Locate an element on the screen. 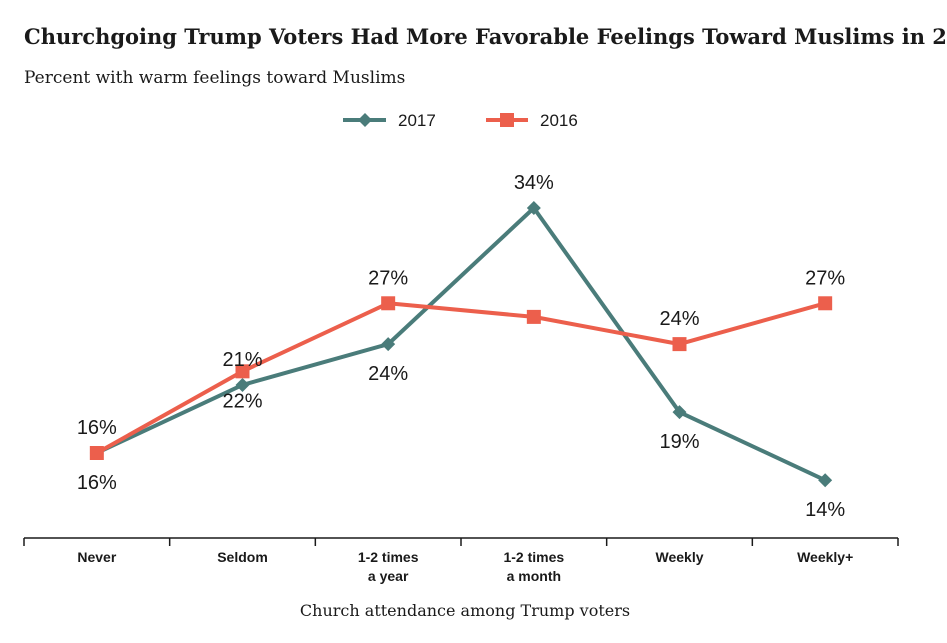 The image size is (947, 643). legend-item-2016: 2016 is located at coordinates (532, 120).